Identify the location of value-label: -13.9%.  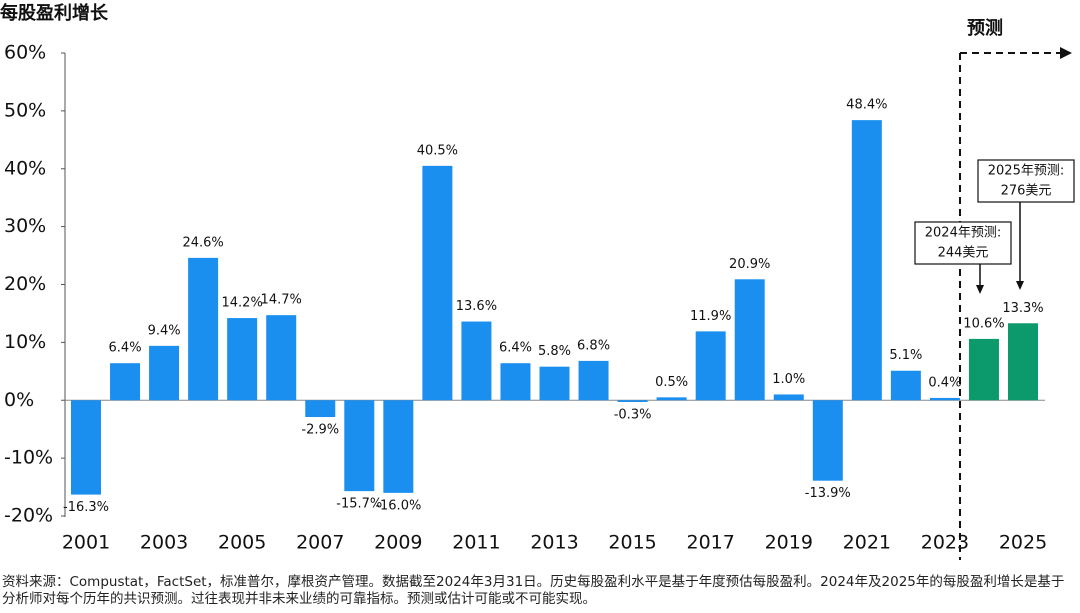
(828, 493).